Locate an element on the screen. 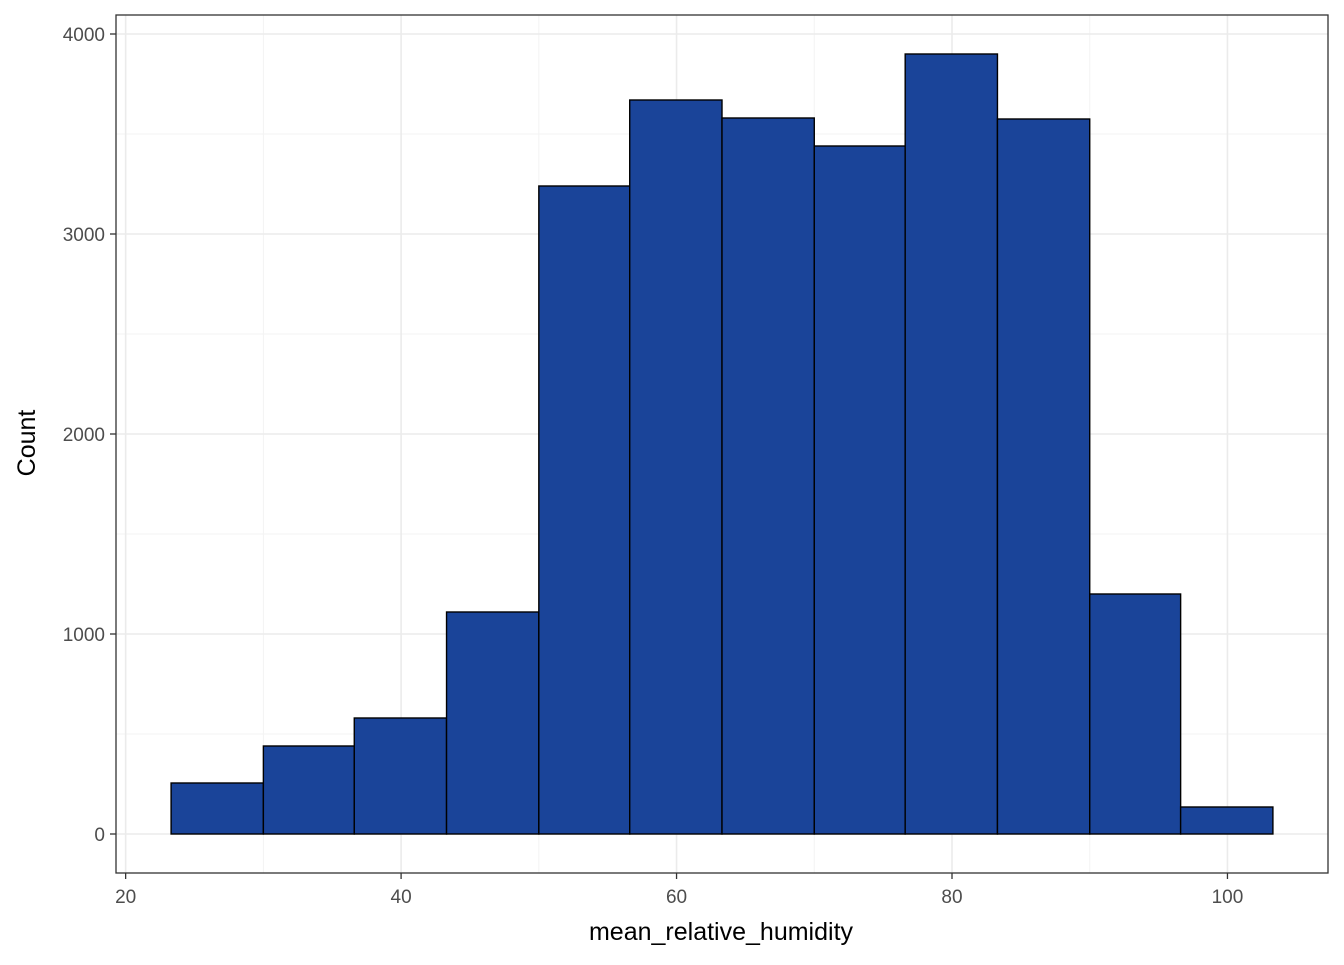 The width and height of the screenshot is (1344, 965). x-tick-label: 20 is located at coordinates (125, 897).